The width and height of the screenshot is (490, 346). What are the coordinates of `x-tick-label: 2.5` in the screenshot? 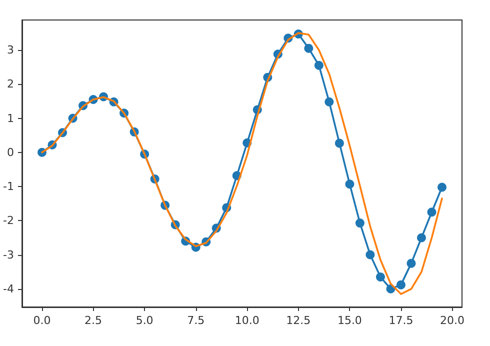 It's located at (93, 320).